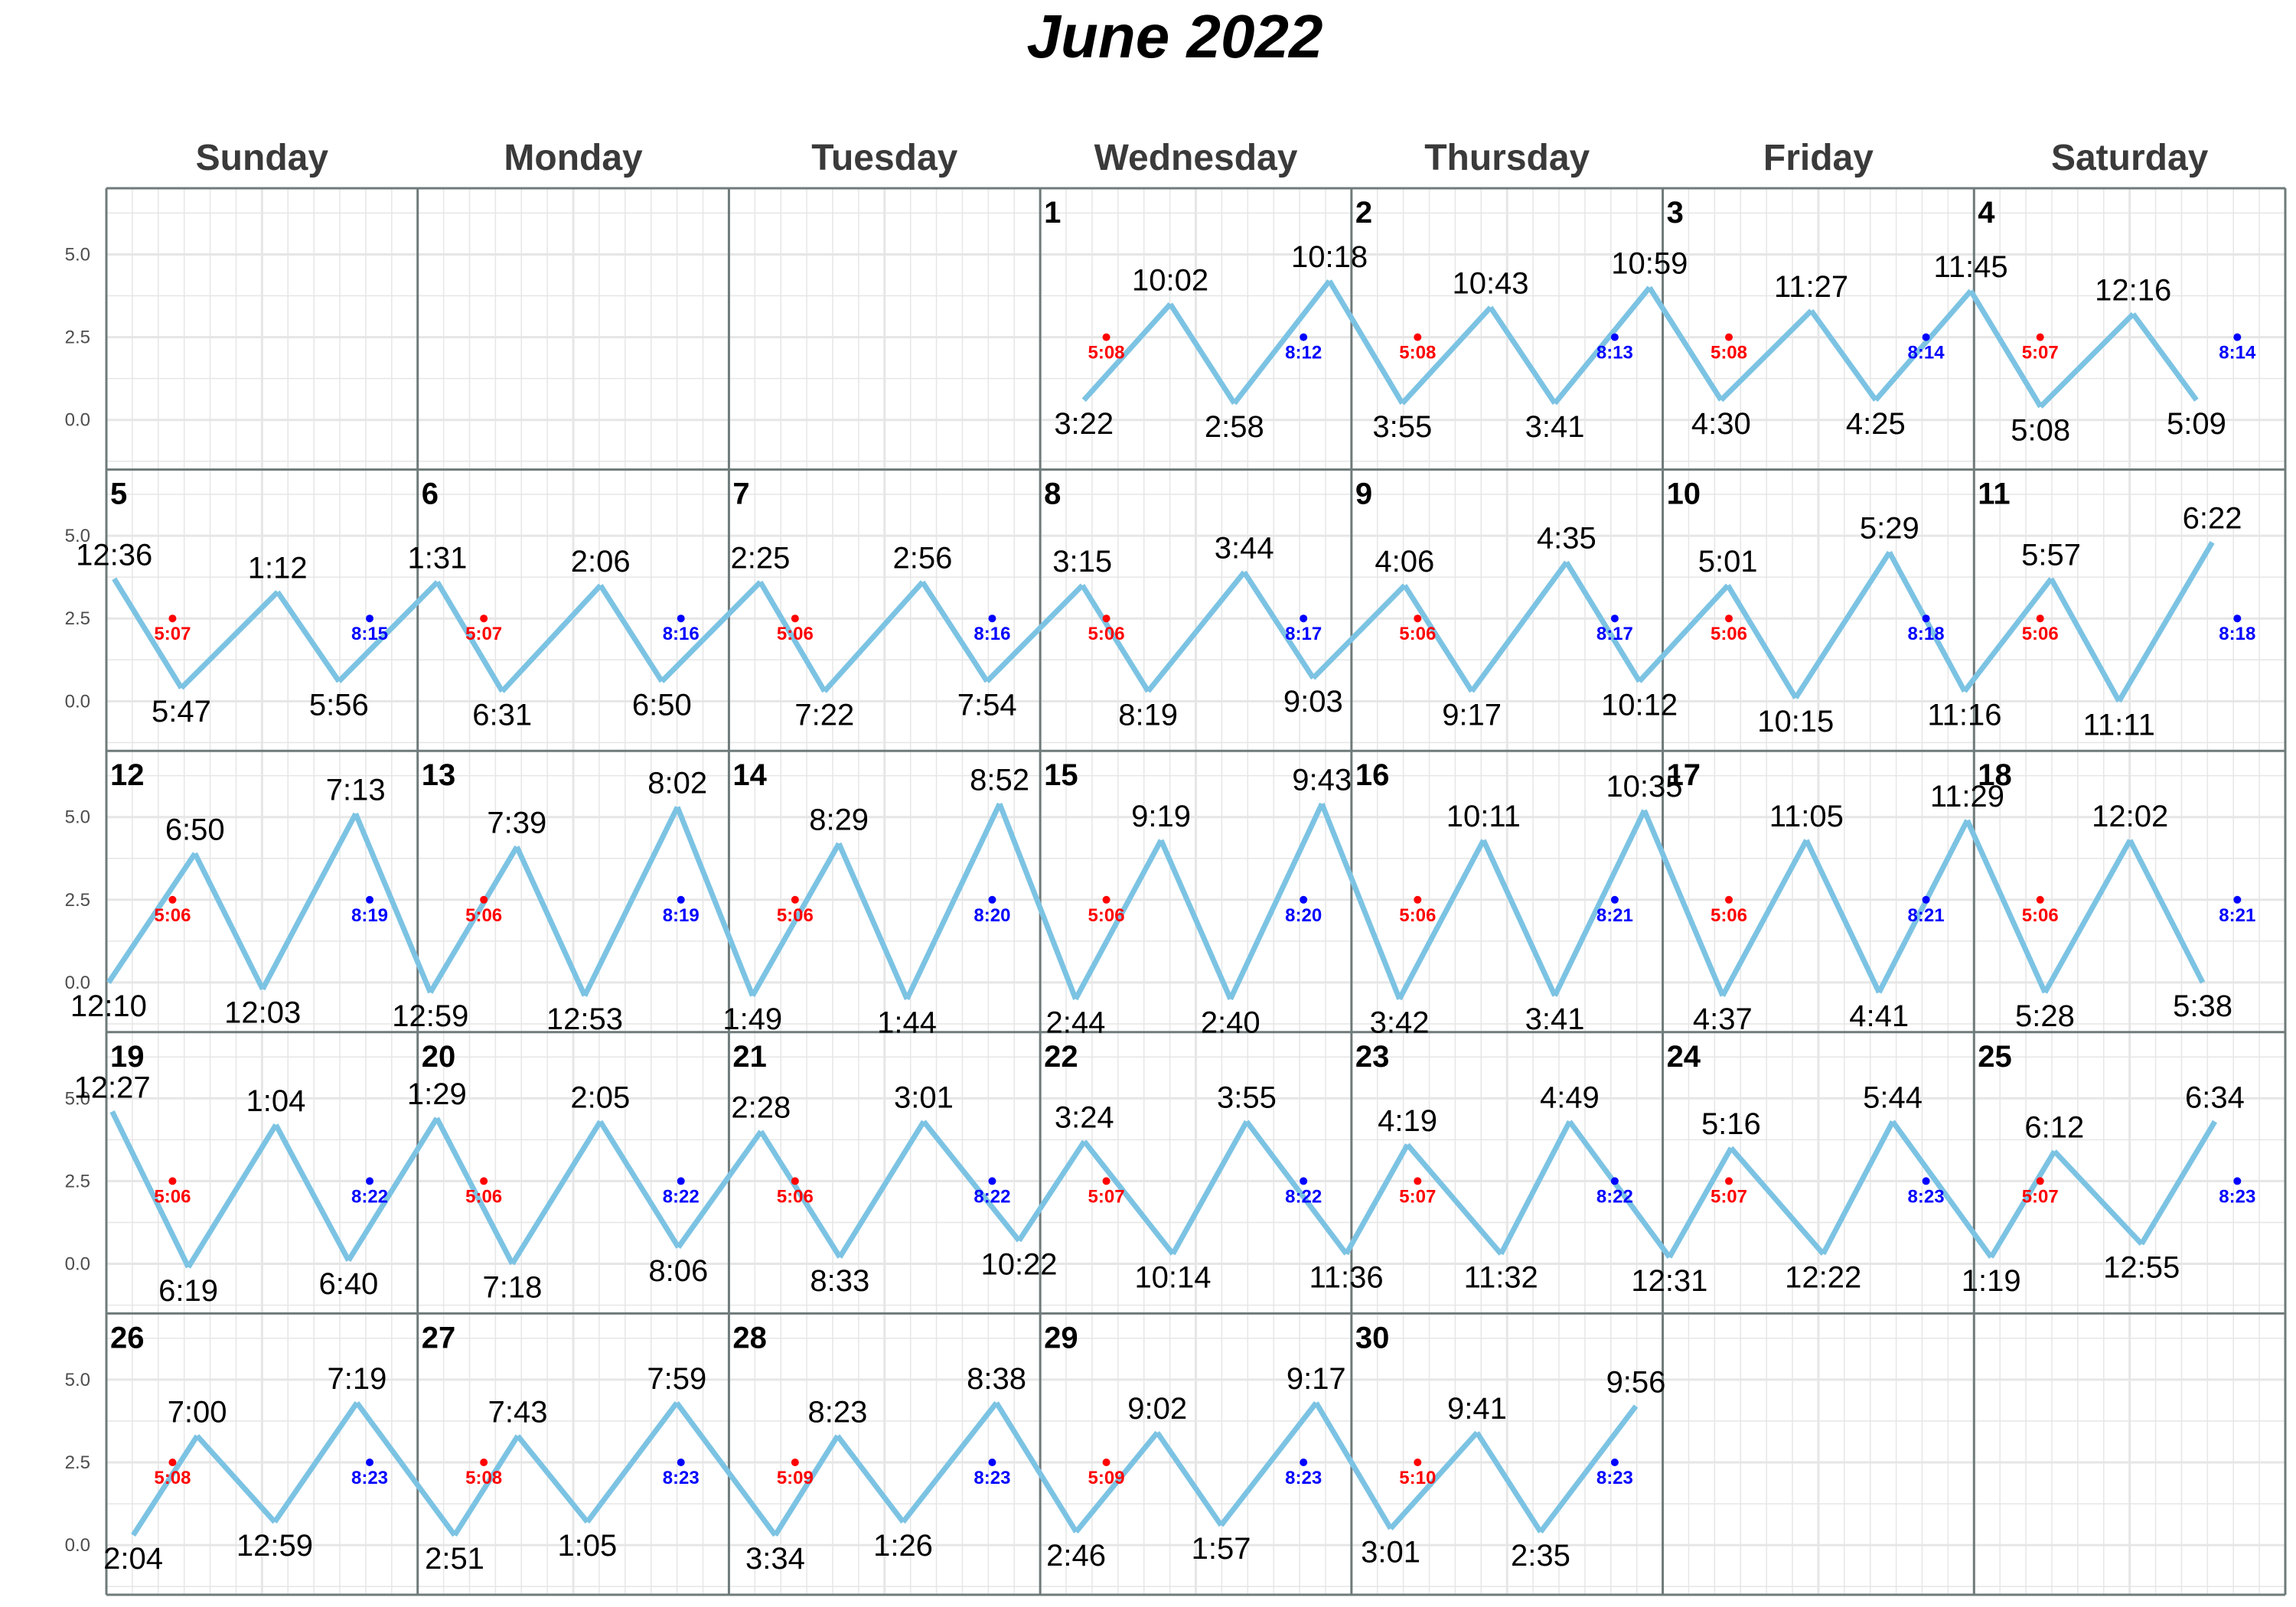 Image resolution: width=2296 pixels, height=1607 pixels. I want to click on sunset-label: 8:18, so click(2237, 634).